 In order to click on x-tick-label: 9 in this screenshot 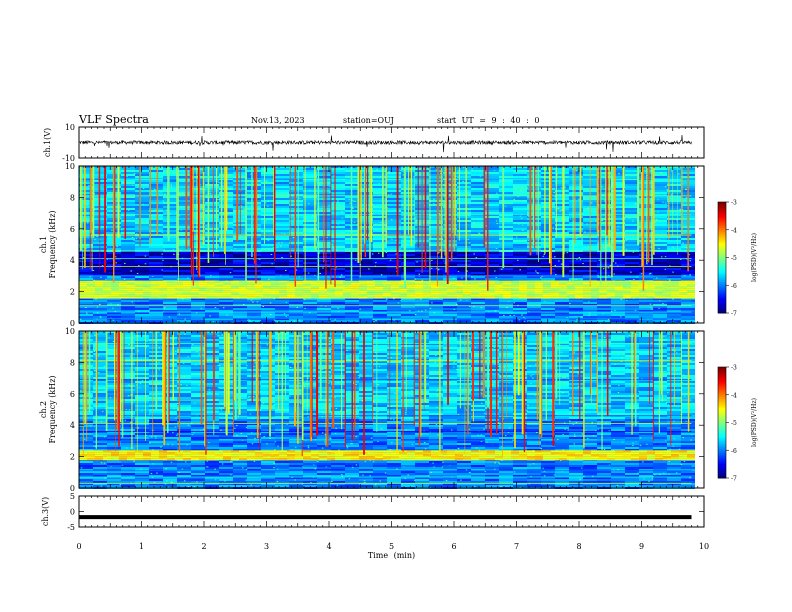, I will do `click(641, 546)`.